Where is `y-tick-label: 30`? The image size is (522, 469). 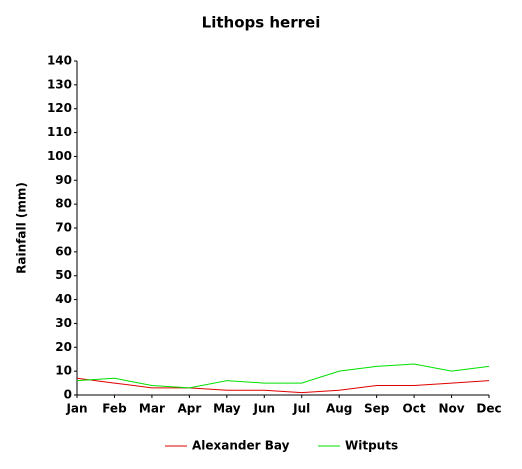 y-tick-label: 30 is located at coordinates (63, 323).